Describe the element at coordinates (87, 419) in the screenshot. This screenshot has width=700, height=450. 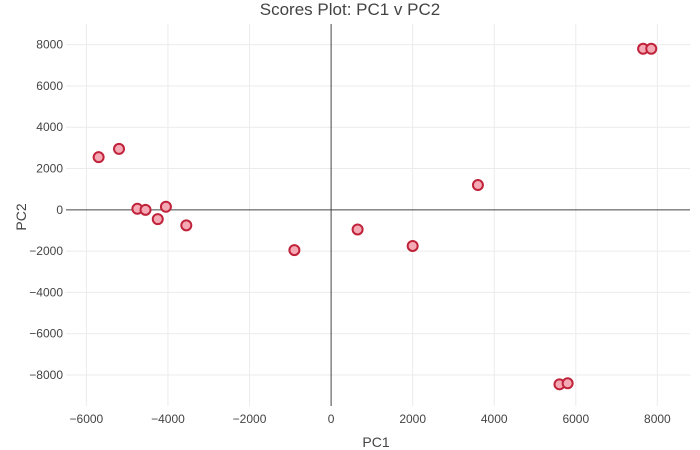
I see `x-tick-label: −6000` at that location.